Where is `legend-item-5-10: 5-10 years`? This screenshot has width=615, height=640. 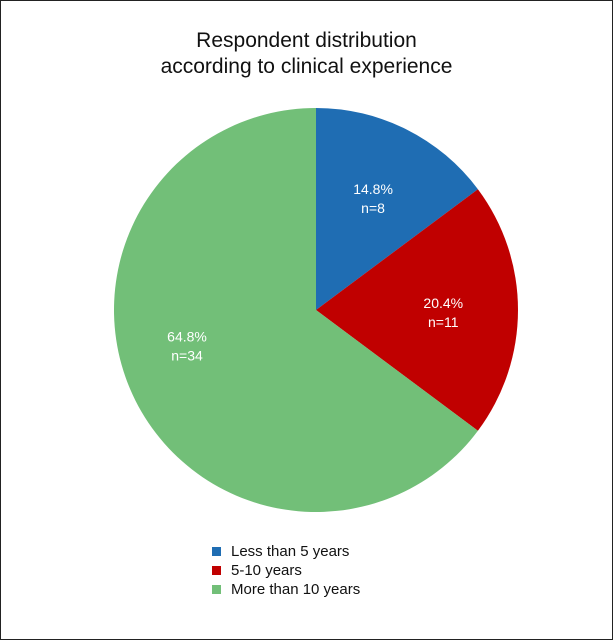 legend-item-5-10: 5-10 years is located at coordinates (286, 570).